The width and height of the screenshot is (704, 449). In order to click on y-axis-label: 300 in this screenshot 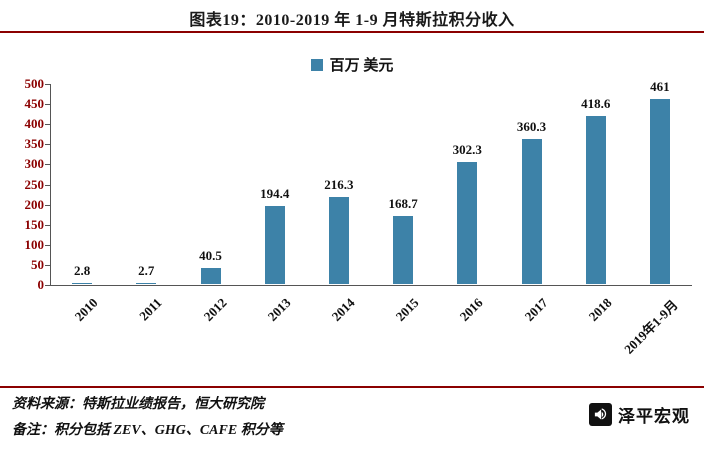, I will do `click(34, 164)`.